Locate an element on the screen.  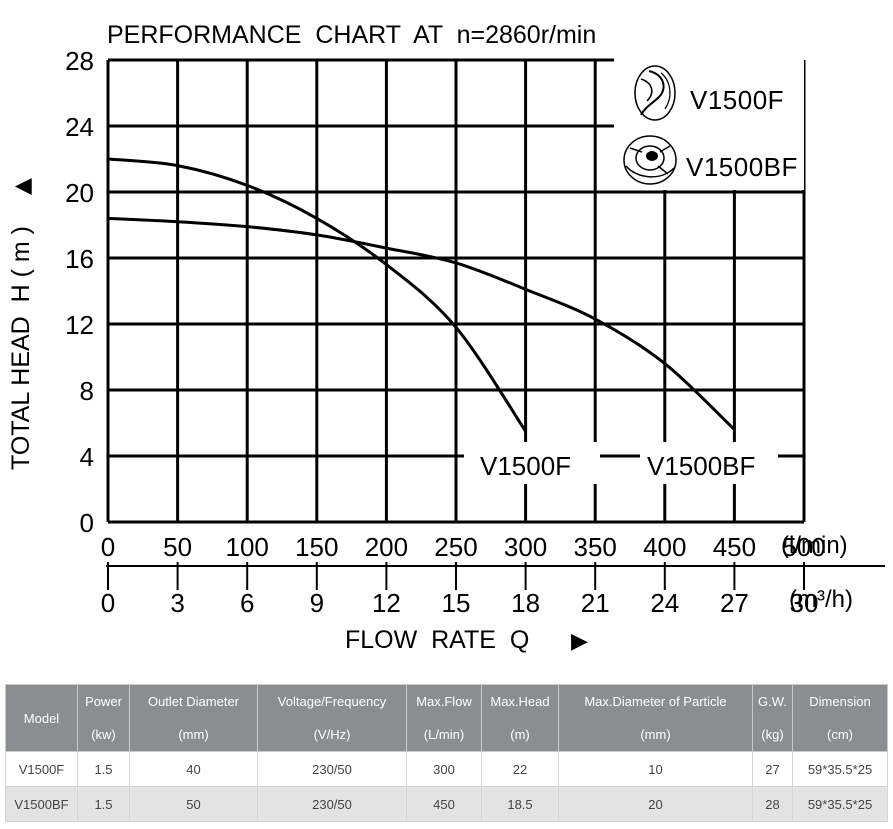
legend-label-v1500bf: V1500BF is located at coordinates (742, 167).